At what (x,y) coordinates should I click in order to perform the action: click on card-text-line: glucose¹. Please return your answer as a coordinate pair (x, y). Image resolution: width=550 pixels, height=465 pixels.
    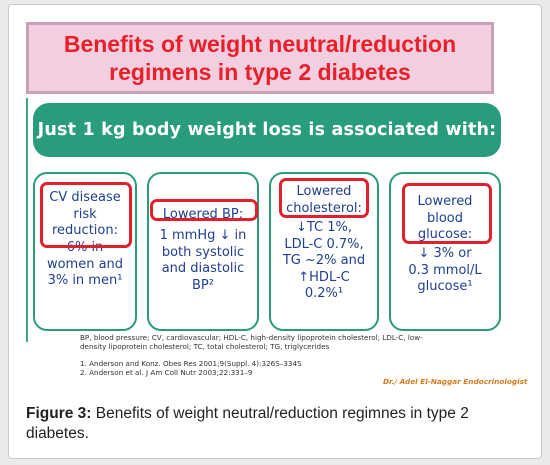
    Looking at the image, I should click on (445, 286).